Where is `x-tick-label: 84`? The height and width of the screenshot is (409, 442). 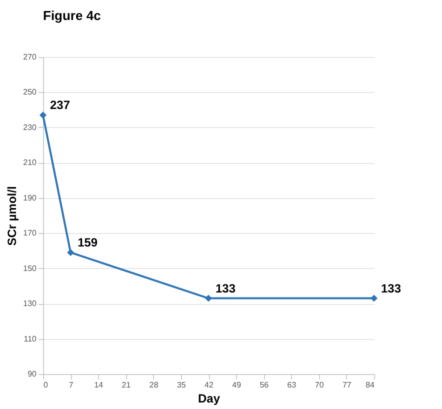
x-tick-label: 84 is located at coordinates (371, 385).